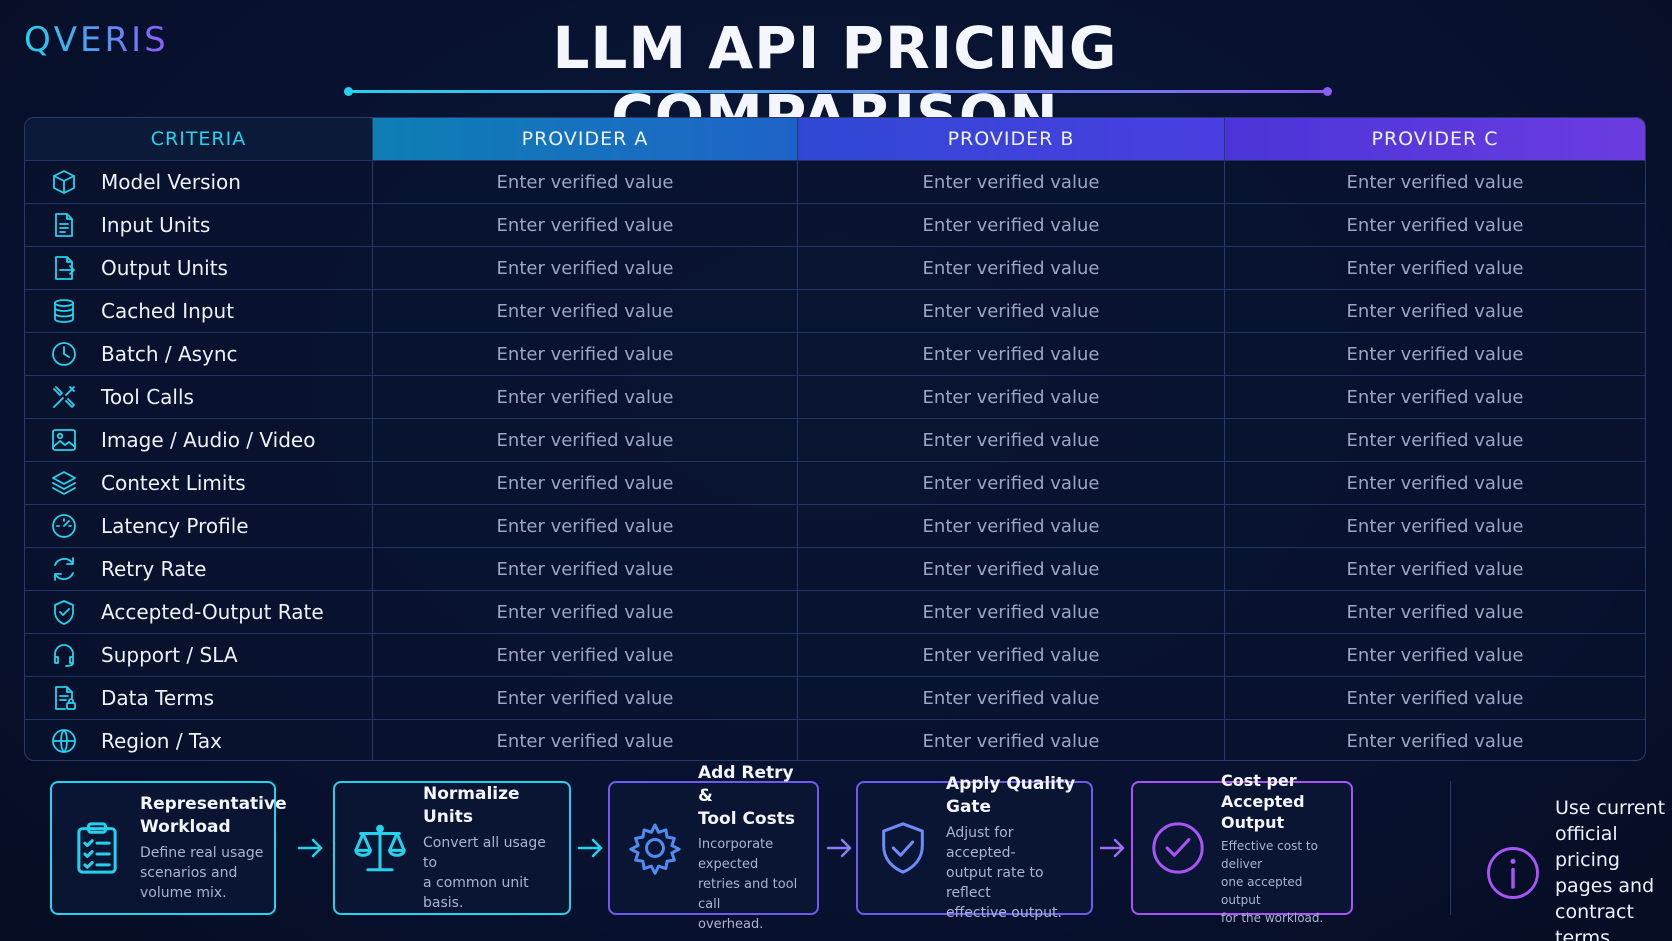 This screenshot has width=1672, height=941. What do you see at coordinates (169, 655) in the screenshot?
I see `criteria-label: Support / SLA` at bounding box center [169, 655].